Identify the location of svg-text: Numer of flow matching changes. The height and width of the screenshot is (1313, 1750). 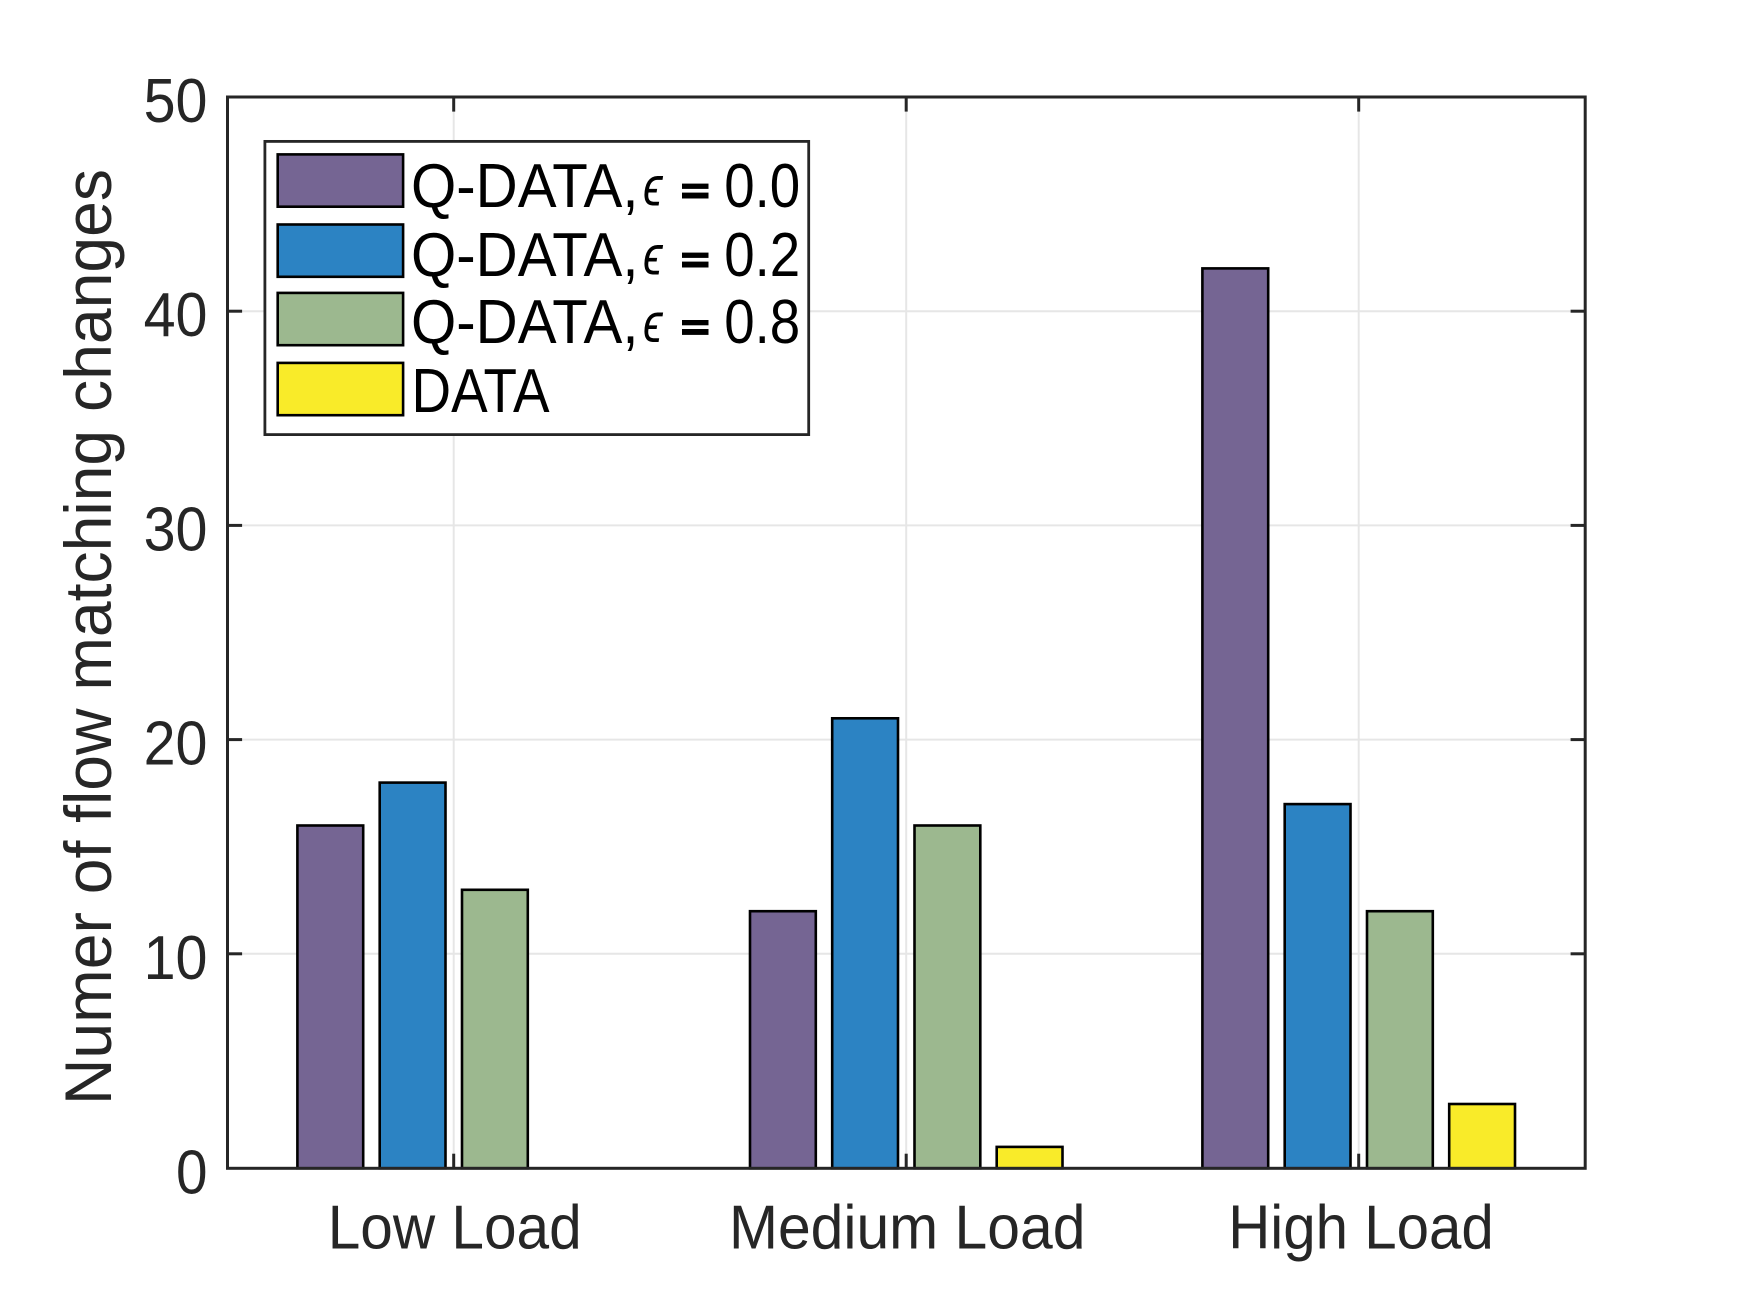
(88, 637).